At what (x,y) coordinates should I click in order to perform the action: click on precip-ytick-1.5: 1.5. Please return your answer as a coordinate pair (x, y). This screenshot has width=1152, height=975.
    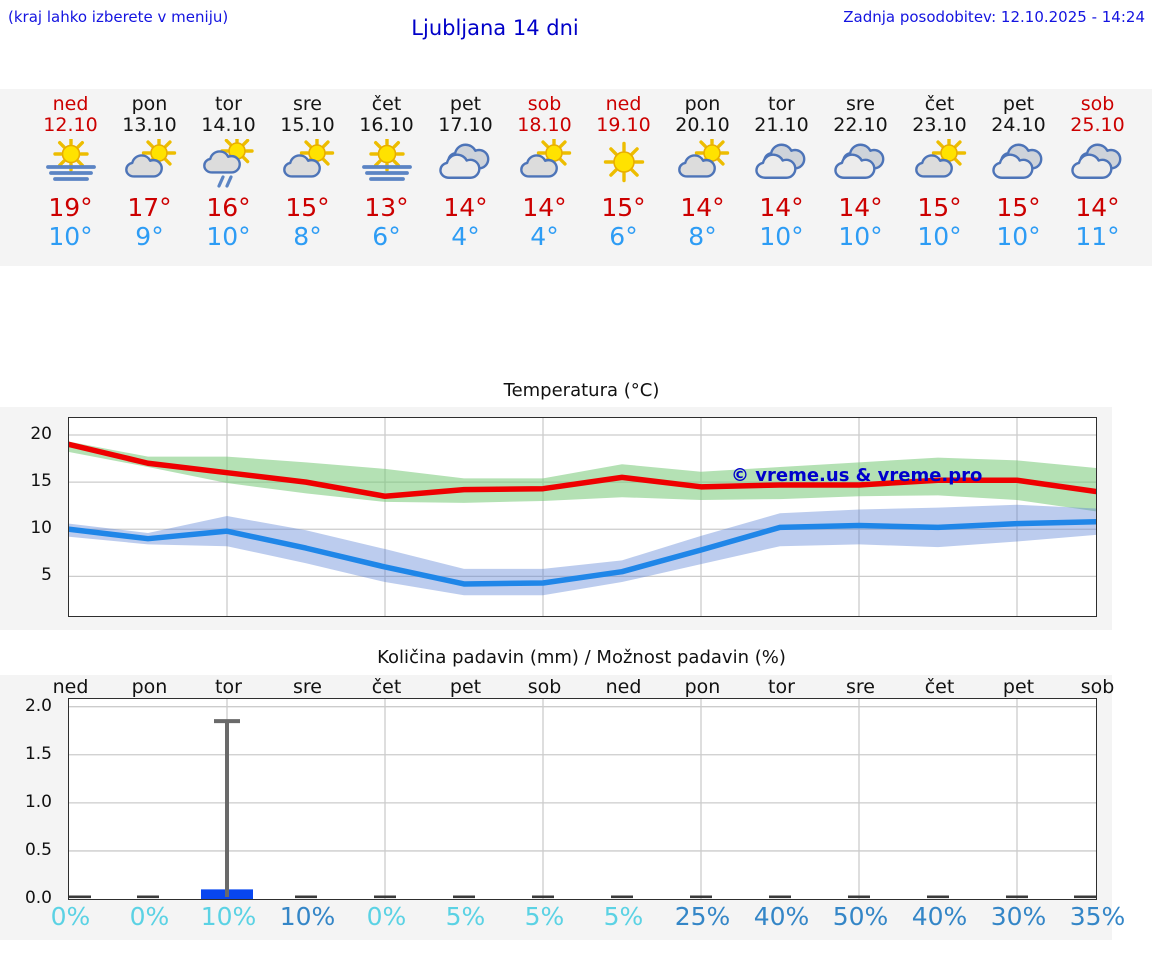
    Looking at the image, I should click on (38, 753).